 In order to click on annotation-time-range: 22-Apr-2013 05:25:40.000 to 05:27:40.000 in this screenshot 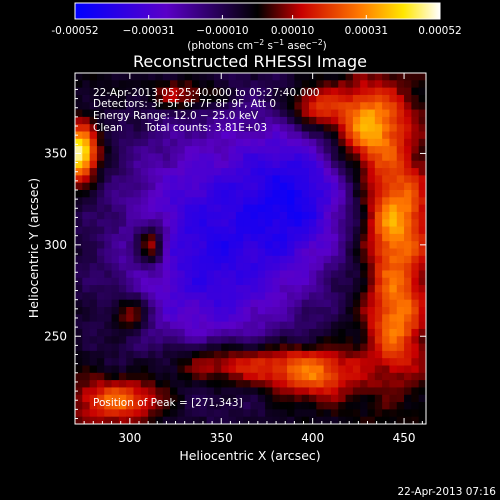, I will do `click(206, 93)`.